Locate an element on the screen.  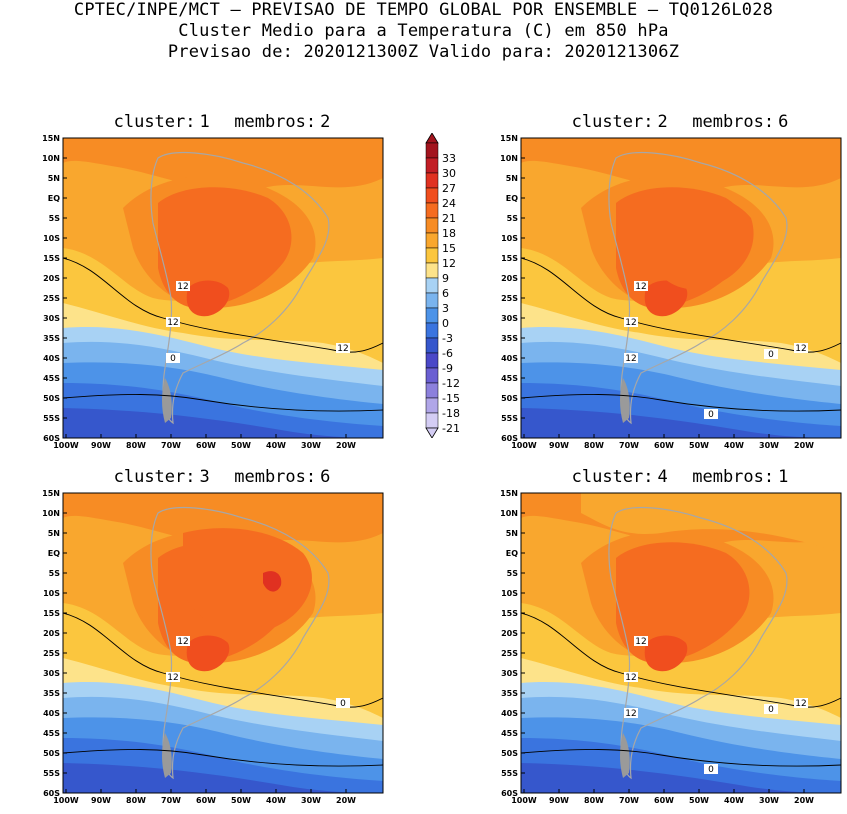
map-frame is located at coordinates (681, 643).